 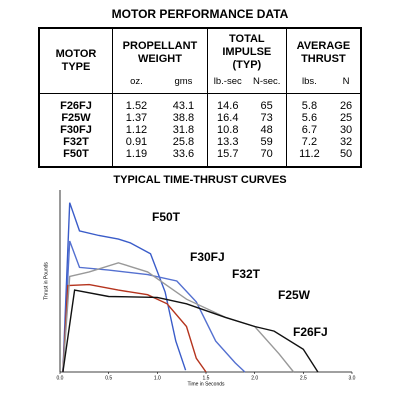 What do you see at coordinates (199, 180) in the screenshot?
I see `chart-title: TYPICAL TIME-THRUST CURVES` at bounding box center [199, 180].